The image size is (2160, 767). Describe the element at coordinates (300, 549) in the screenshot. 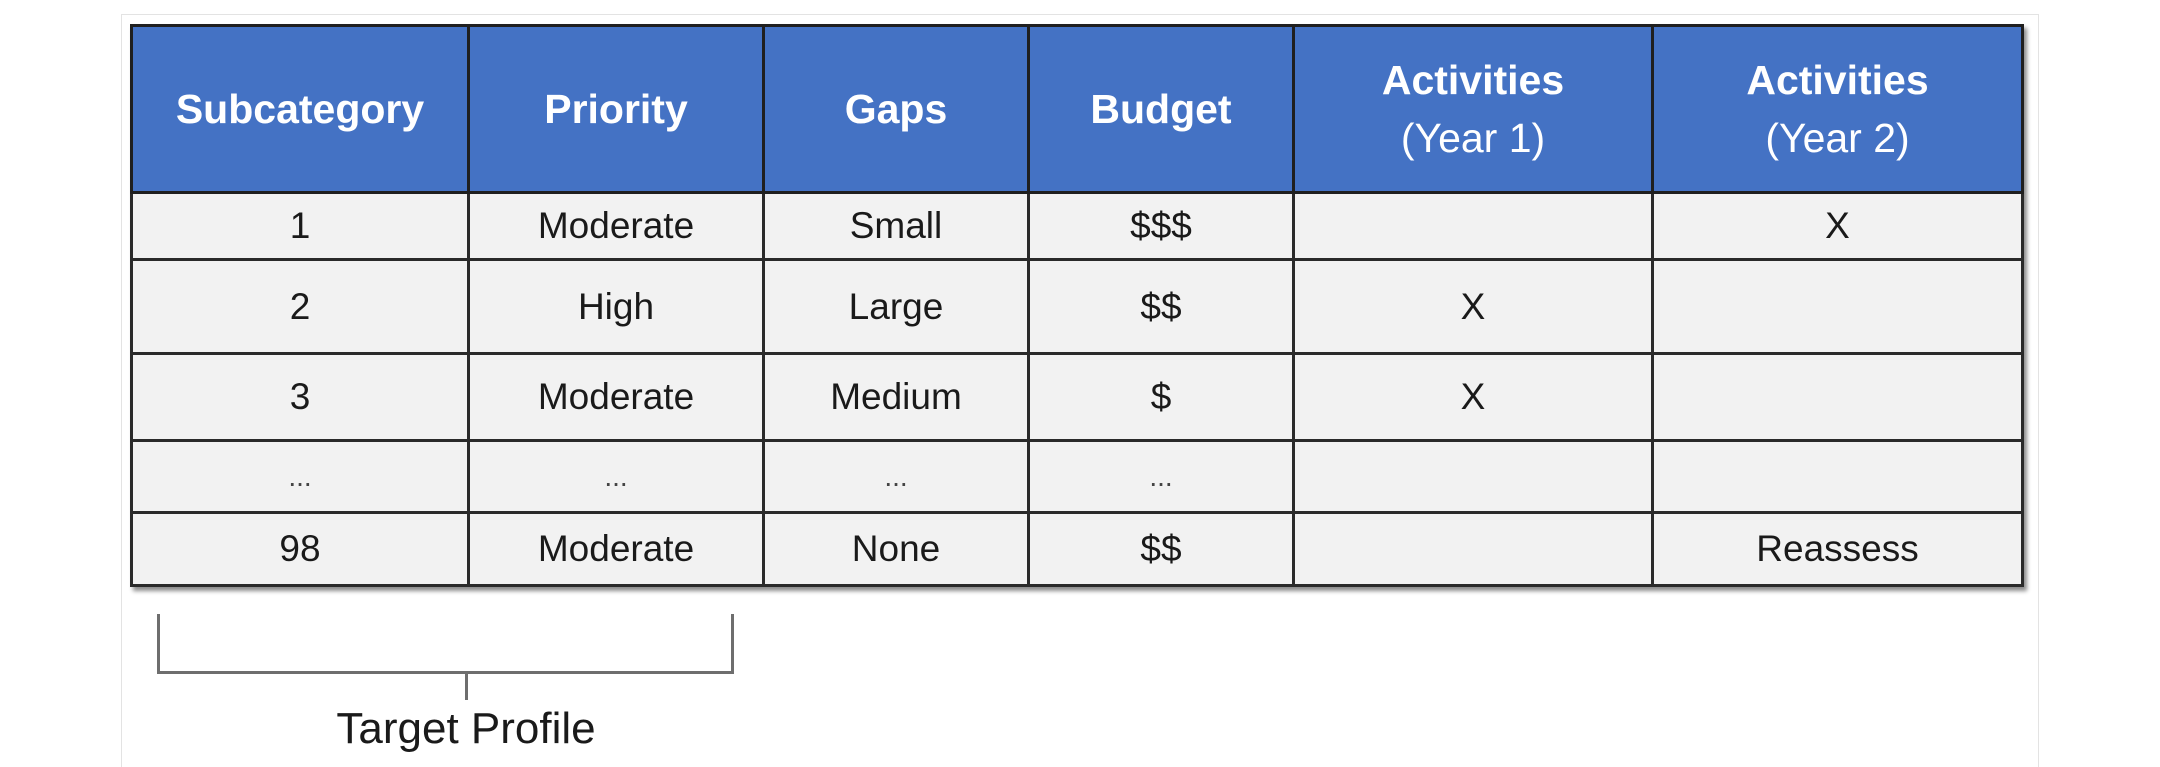

I see `cell-subcategory: 98` at that location.